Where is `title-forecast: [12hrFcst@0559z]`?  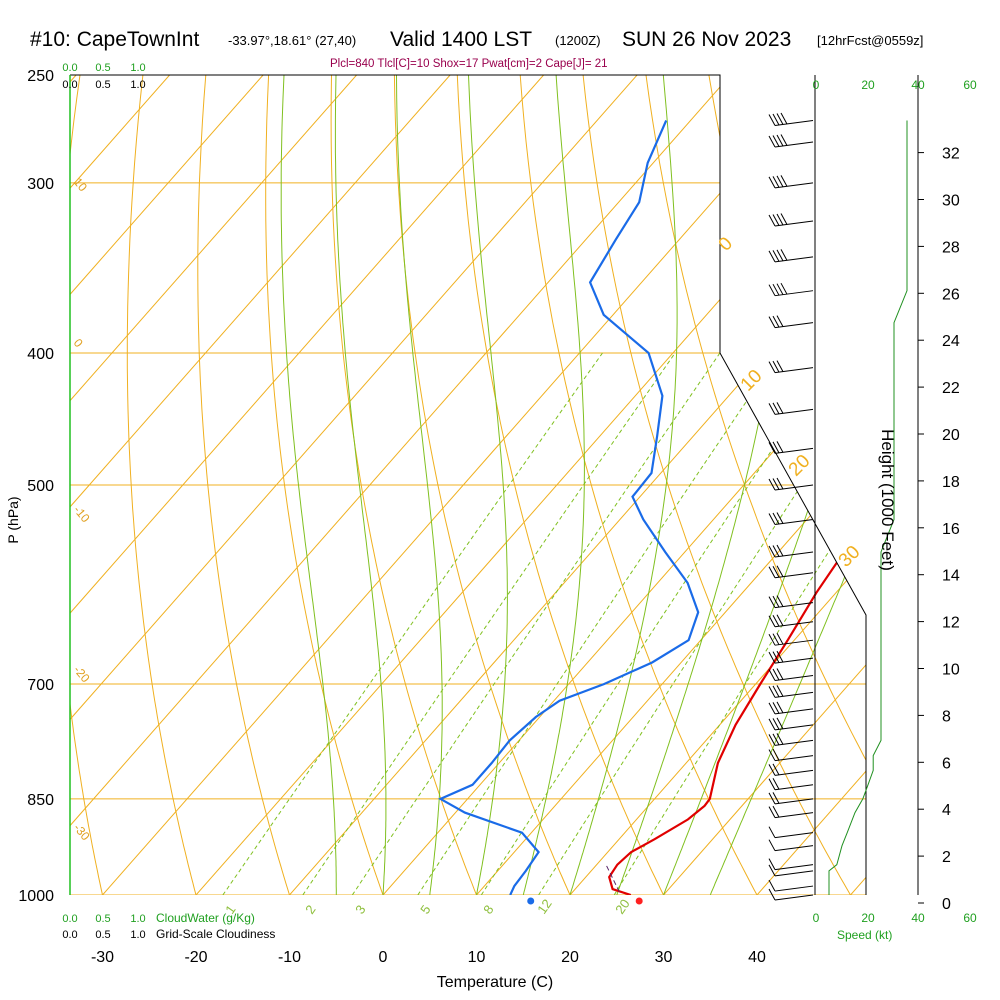
title-forecast: [12hrFcst@0559z] is located at coordinates (870, 40).